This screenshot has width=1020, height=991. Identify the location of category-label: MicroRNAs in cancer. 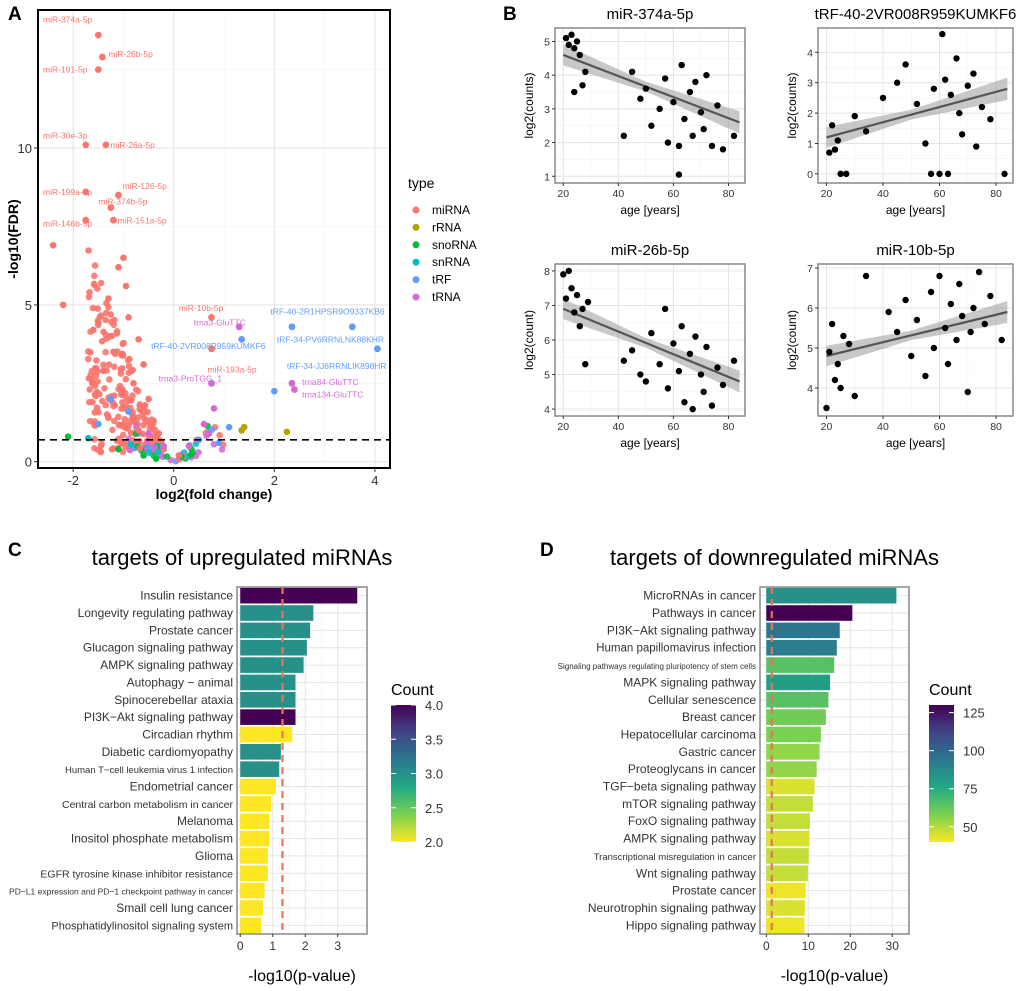
(699, 596).